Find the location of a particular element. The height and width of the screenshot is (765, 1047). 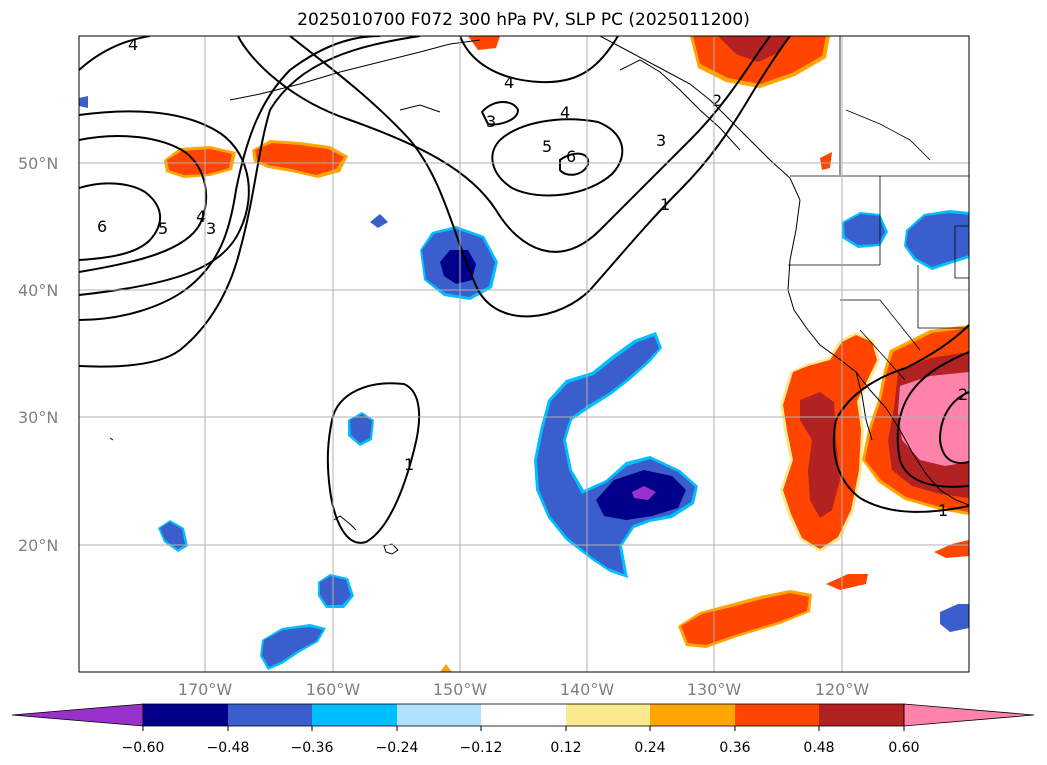

colorbar-ticks is located at coordinates (523, 728).